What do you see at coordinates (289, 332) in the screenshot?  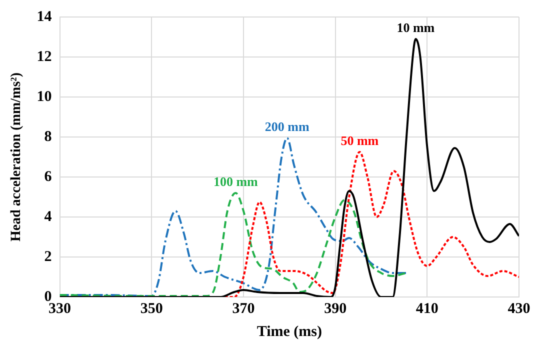 I see `x-axis-title: Time (ms)` at bounding box center [289, 332].